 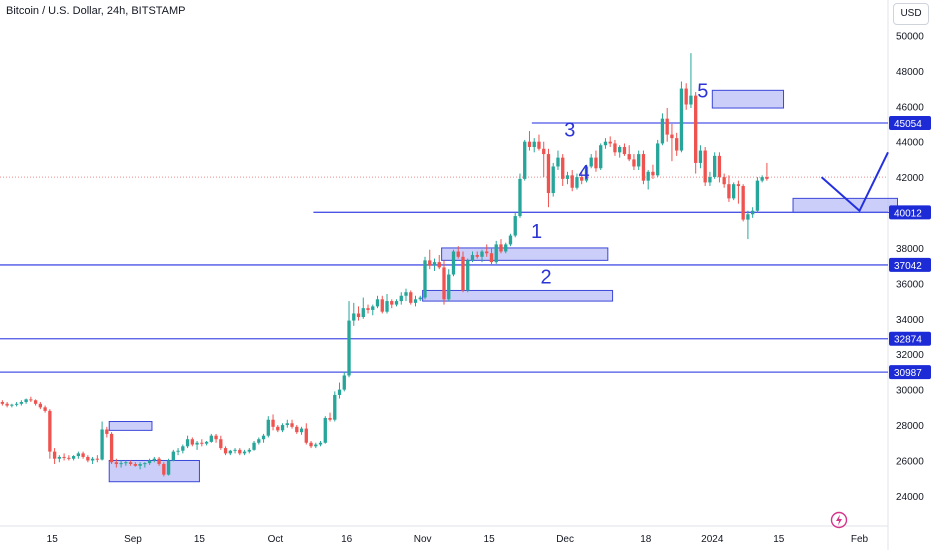 I want to click on x-tick-label: Feb, so click(x=860, y=539).